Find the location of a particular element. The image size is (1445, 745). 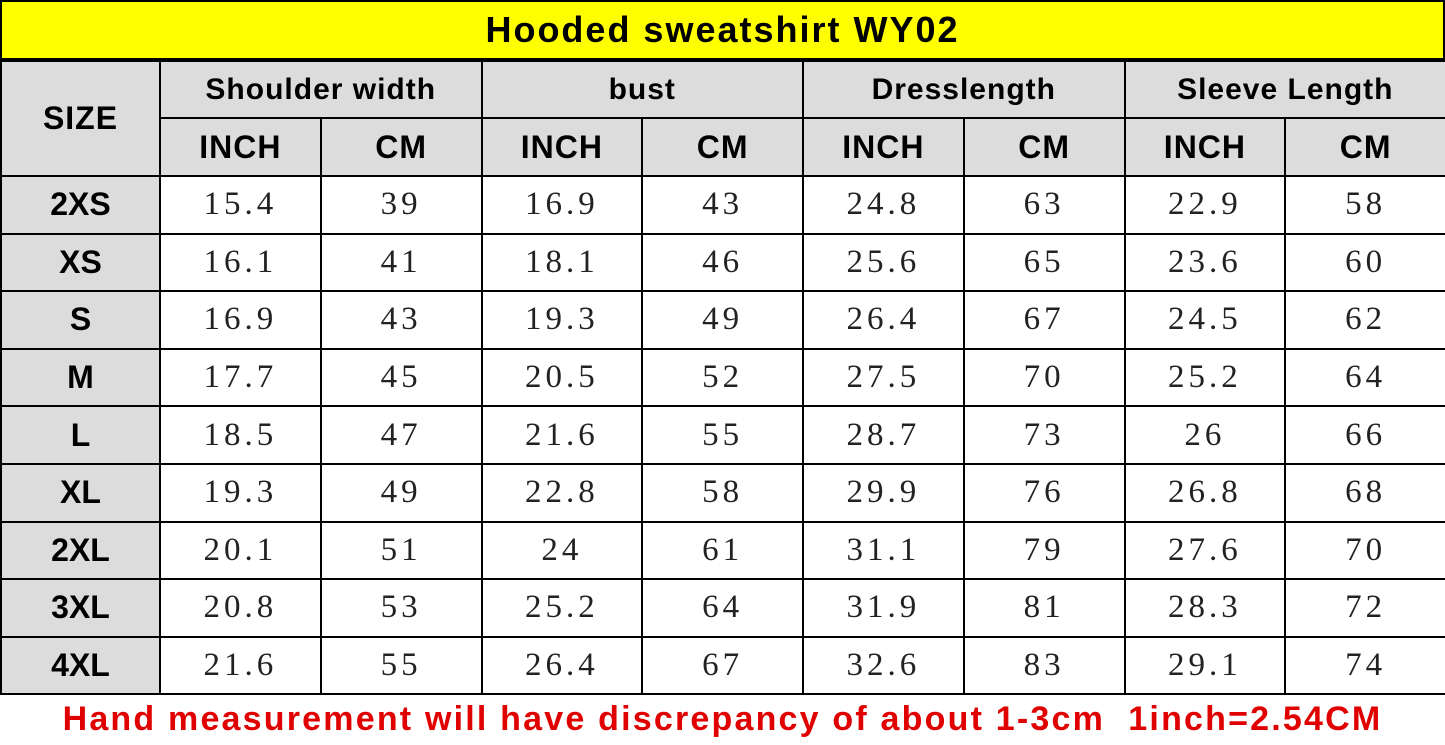

data-row: 3XL 20.8 53 25.2 64 31.9 81 28.3 72 is located at coordinates (722, 608).